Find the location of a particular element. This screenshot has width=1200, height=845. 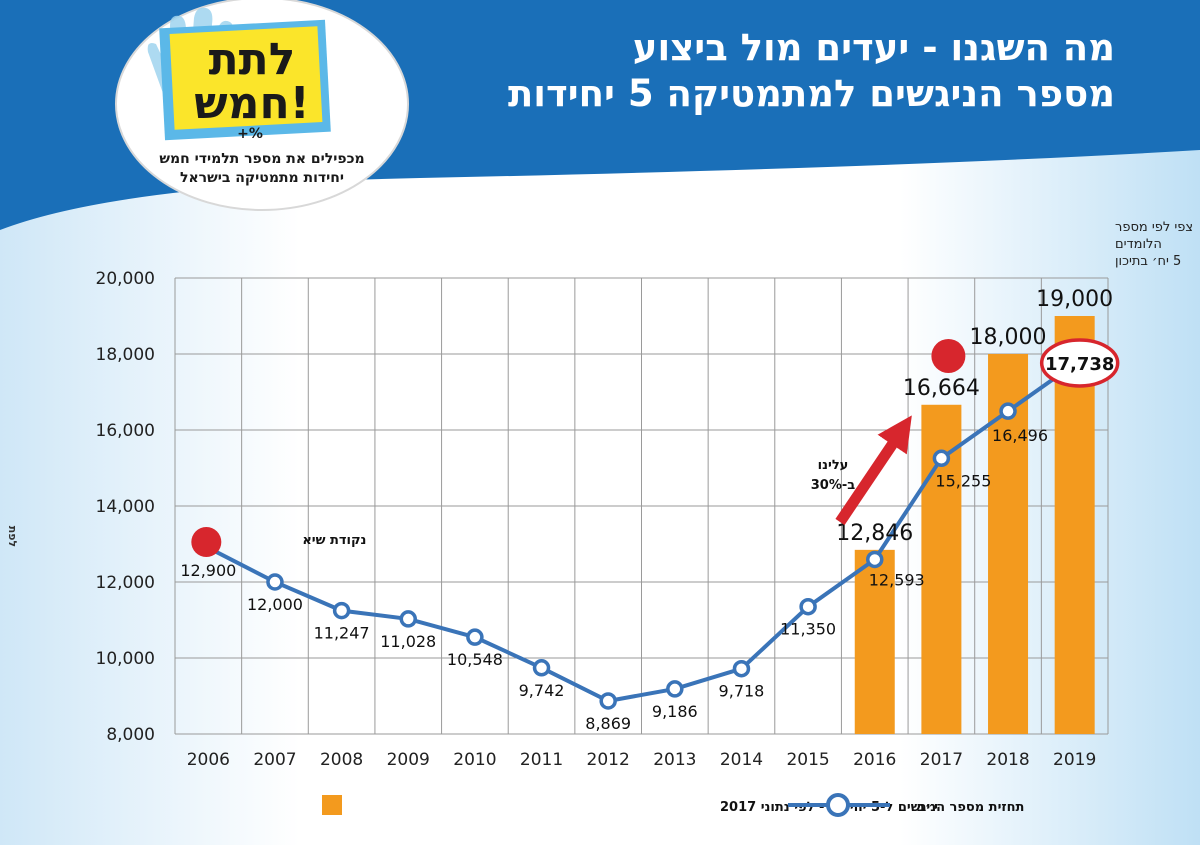

bar-value-label: 19,000 is located at coordinates (1074, 299).